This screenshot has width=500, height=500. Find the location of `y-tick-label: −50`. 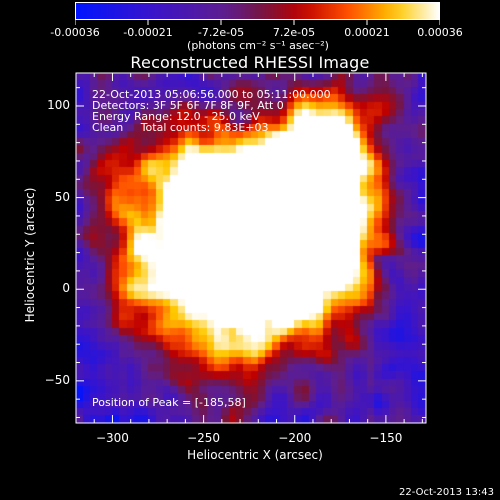

y-tick-label: −50 is located at coordinates (57, 379).